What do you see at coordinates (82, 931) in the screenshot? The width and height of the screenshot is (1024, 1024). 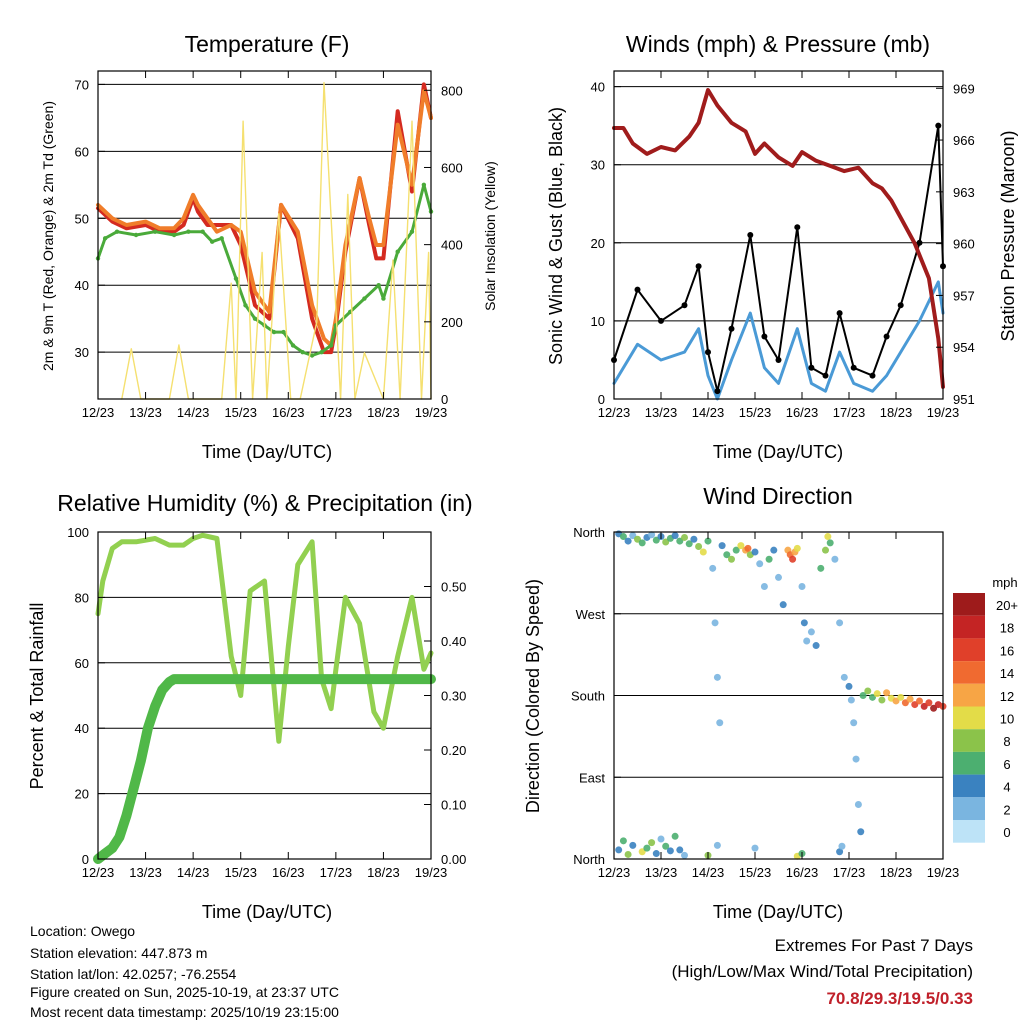 I see `info-location: Location: Owego` at bounding box center [82, 931].